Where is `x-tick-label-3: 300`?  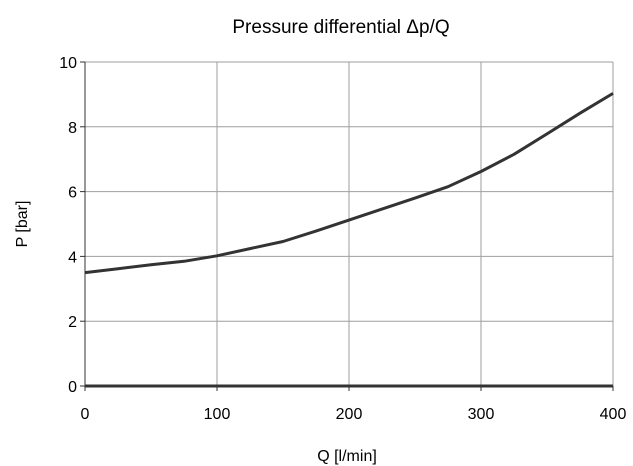 x-tick-label-3: 300 is located at coordinates (481, 414).